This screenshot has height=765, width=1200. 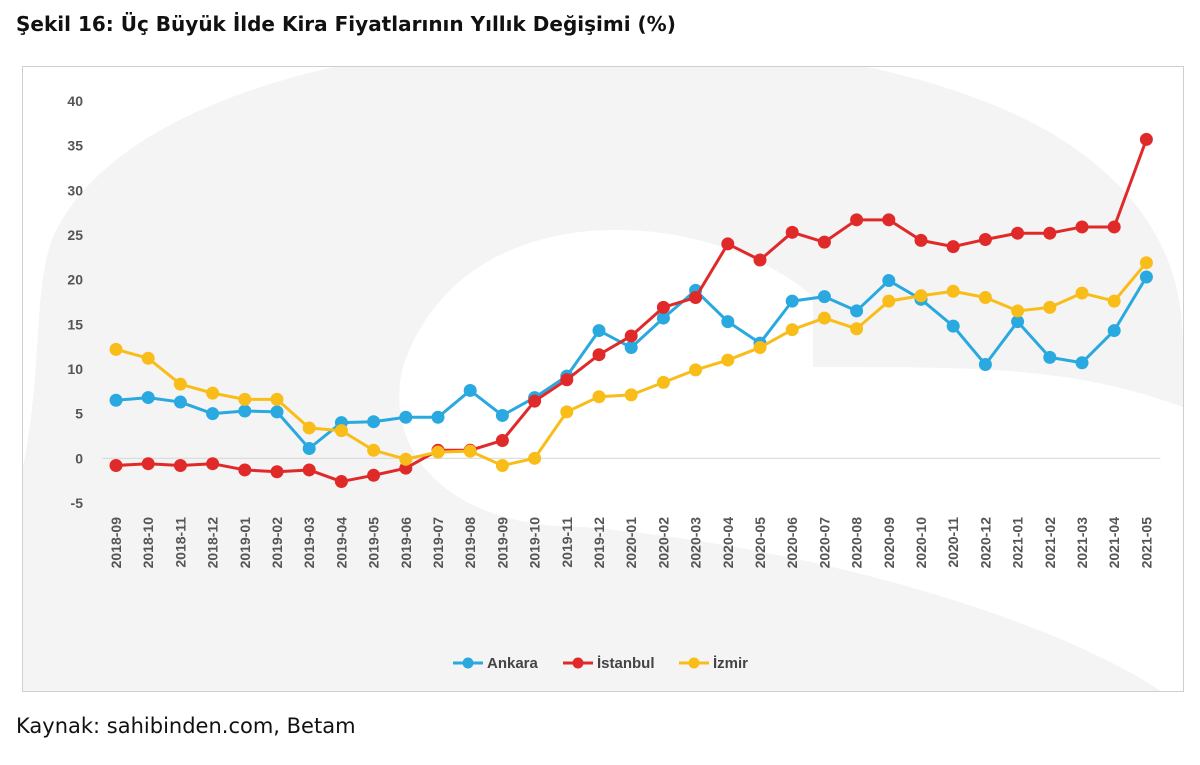 I want to click on x-tick-label: 2020-02, so click(x=663, y=543).